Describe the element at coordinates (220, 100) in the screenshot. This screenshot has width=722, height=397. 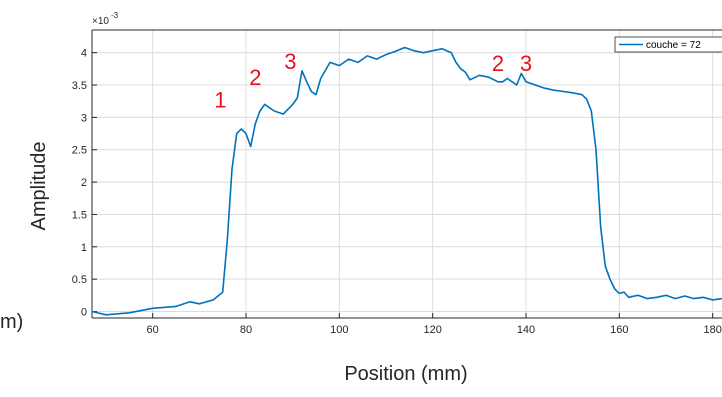
I see `annotation-label: 1` at that location.